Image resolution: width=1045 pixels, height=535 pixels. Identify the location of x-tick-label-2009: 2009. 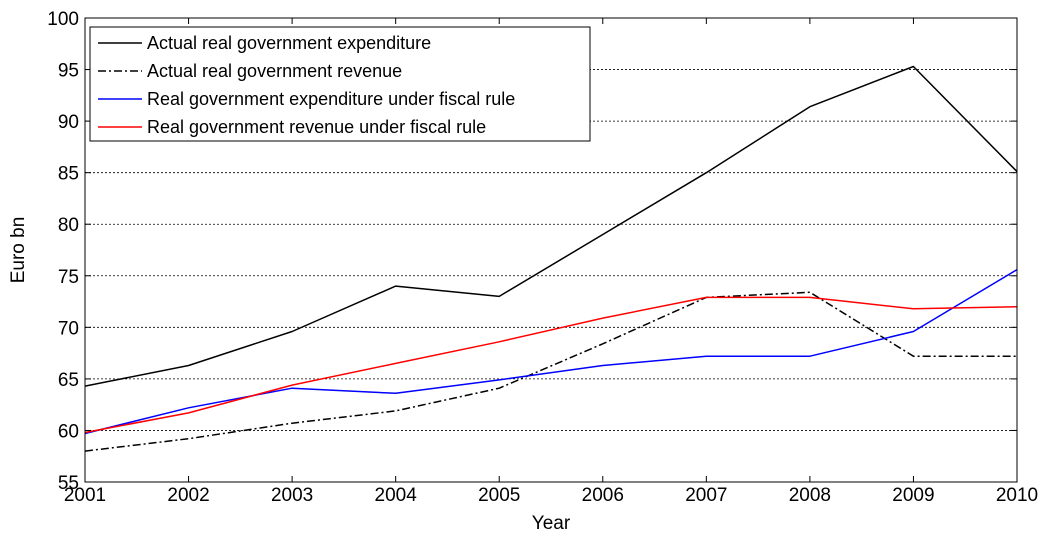
(913, 495).